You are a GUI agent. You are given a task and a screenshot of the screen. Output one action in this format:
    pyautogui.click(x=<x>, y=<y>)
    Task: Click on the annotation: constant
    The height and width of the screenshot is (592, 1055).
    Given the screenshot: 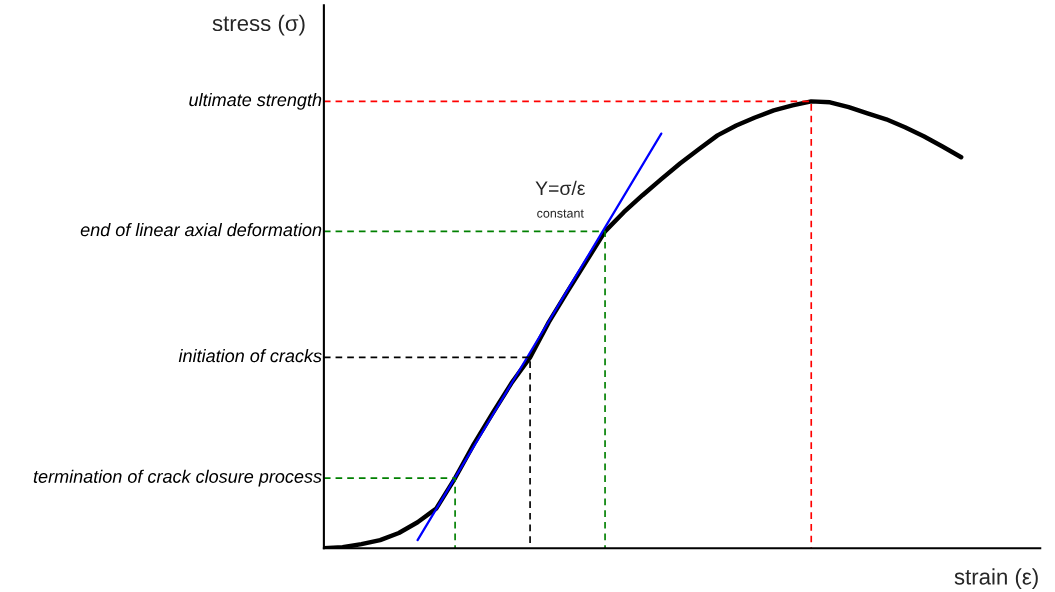 What is the action you would take?
    pyautogui.click(x=560, y=213)
    